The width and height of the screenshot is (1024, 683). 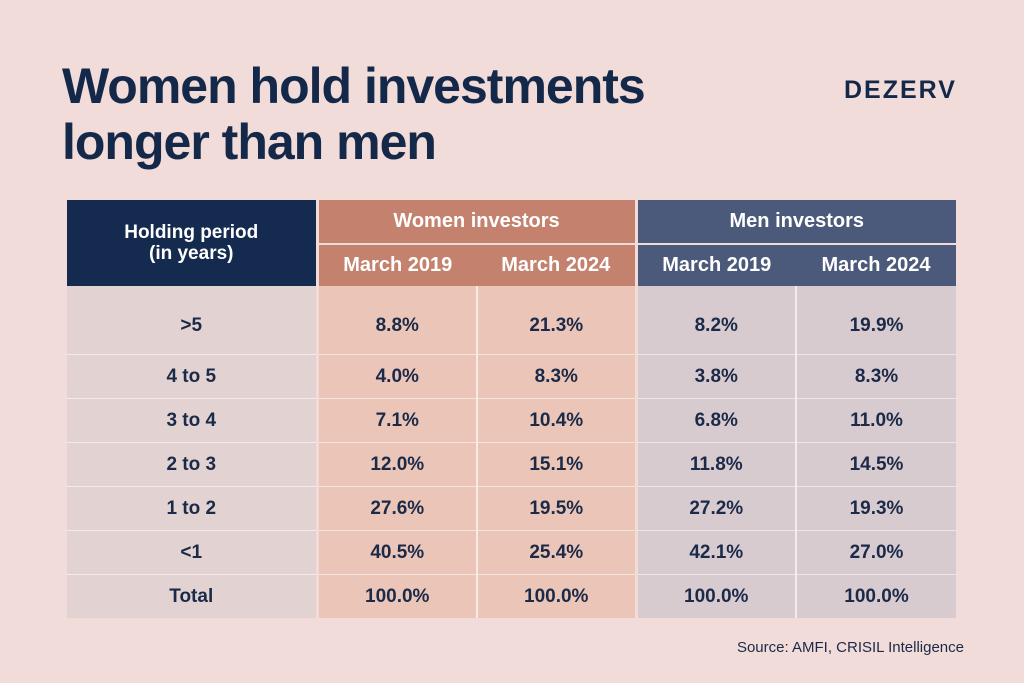 I want to click on brand-logo: DEZERV, so click(x=900, y=90).